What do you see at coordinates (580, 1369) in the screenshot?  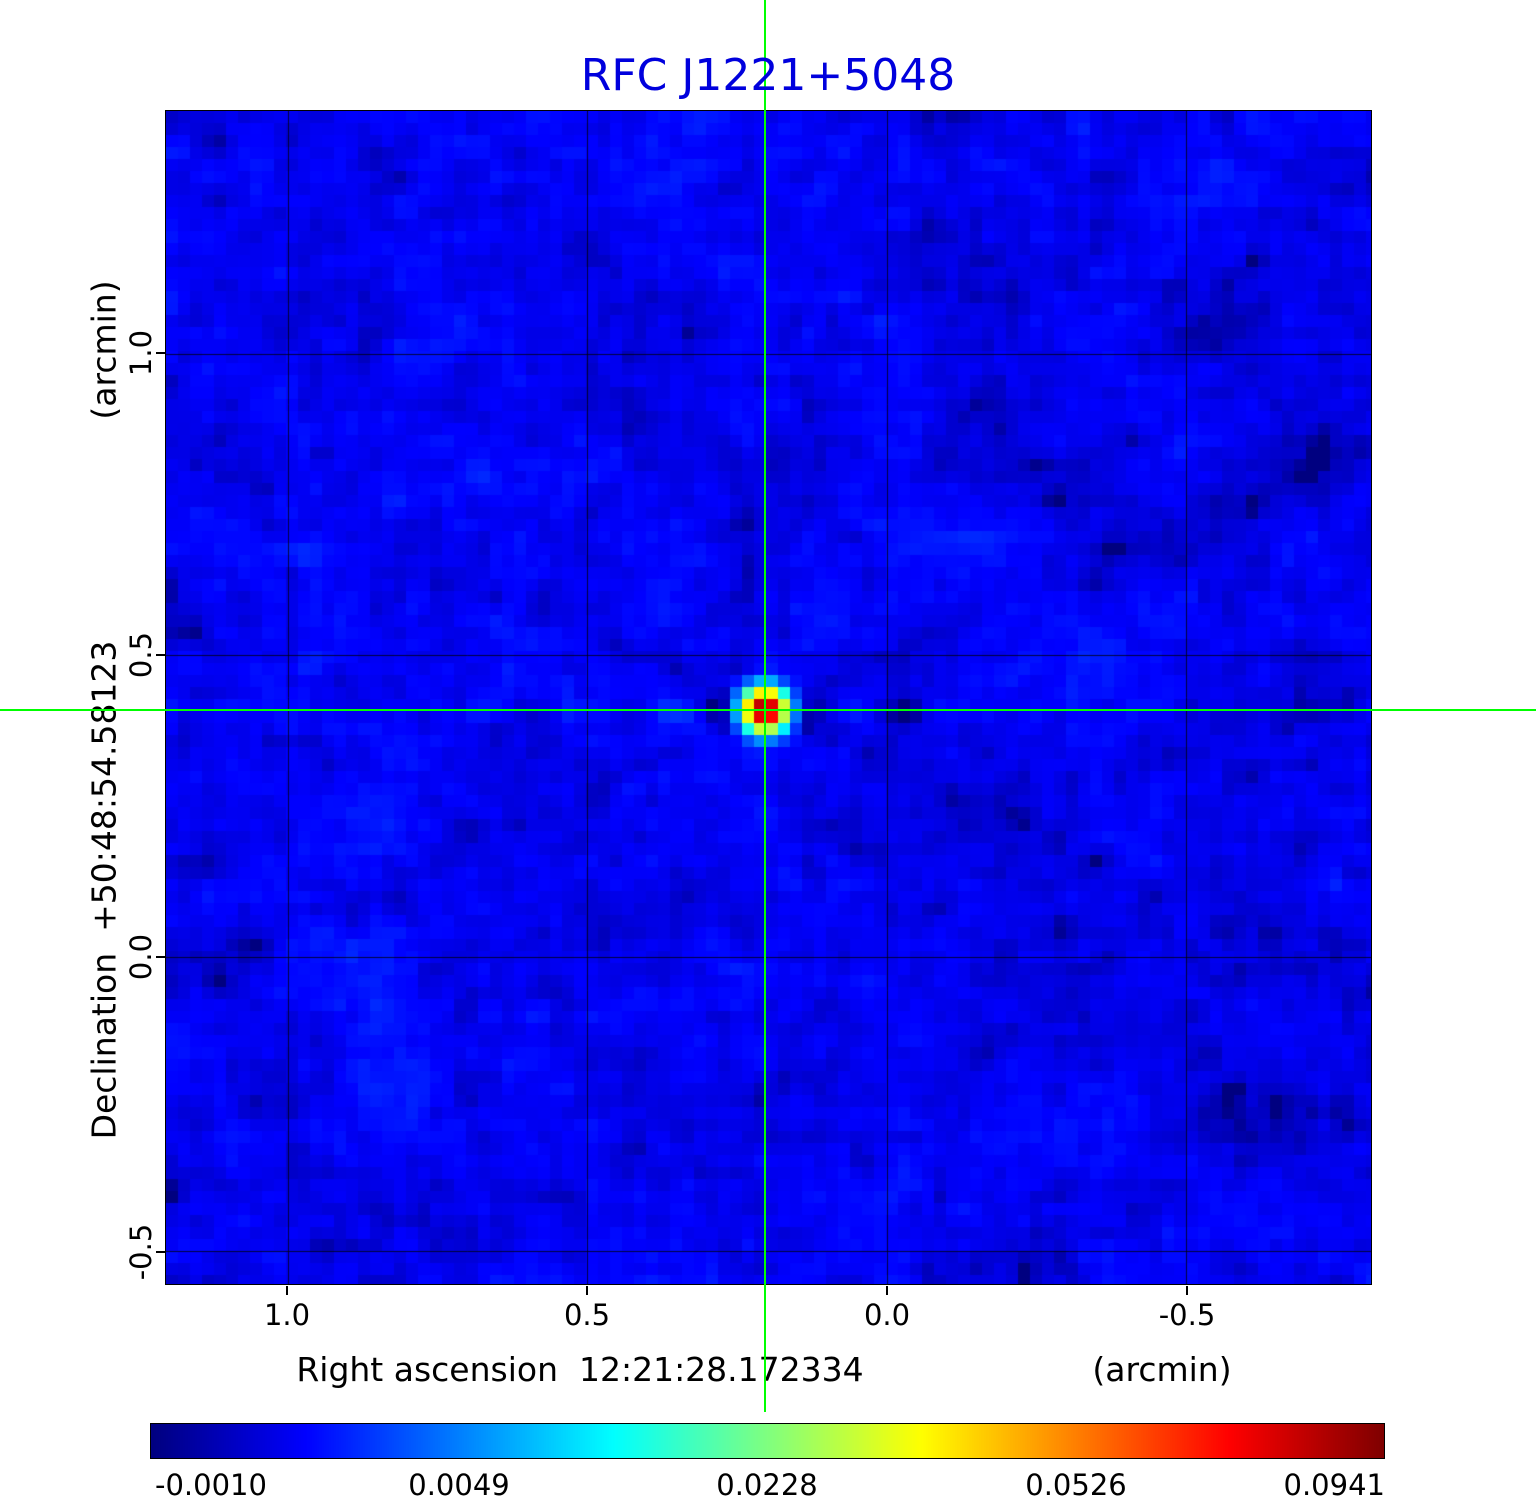 I see `x-axis-label: Right ascension 12:21:28.172334` at bounding box center [580, 1369].